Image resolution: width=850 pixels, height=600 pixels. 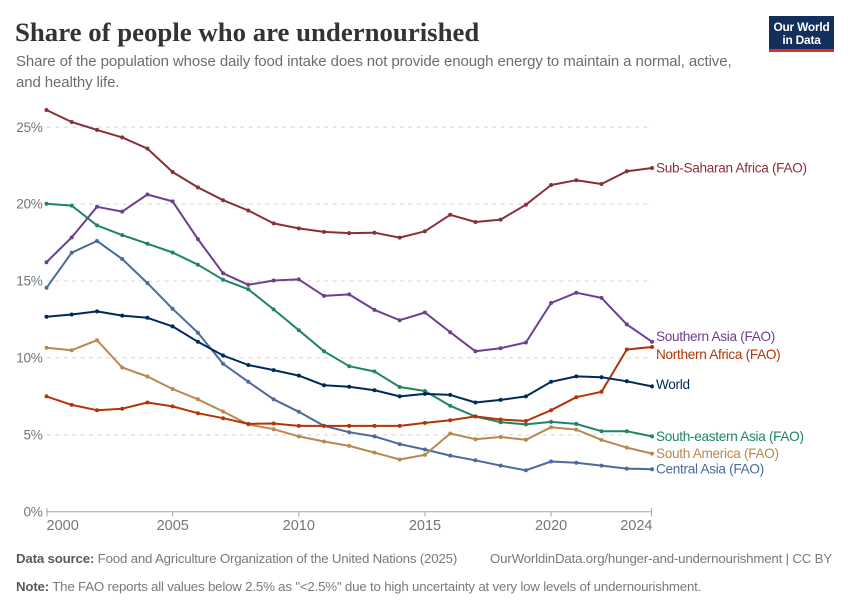 I want to click on svg-text: South-eastern Asia (FAO), so click(x=730, y=436).